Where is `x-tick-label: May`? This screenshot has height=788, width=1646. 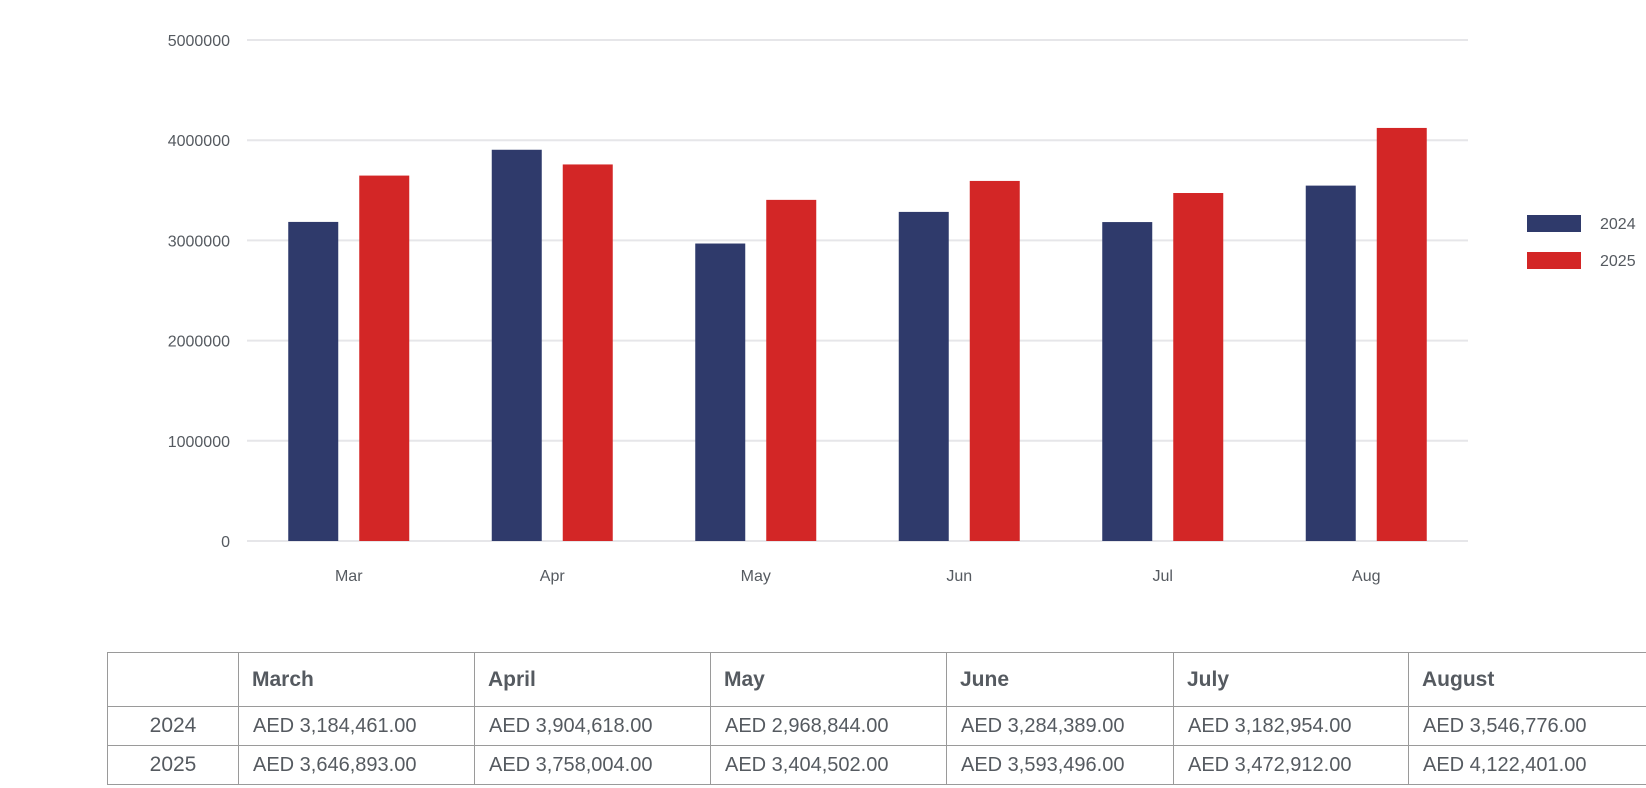
x-tick-label: May is located at coordinates (756, 576).